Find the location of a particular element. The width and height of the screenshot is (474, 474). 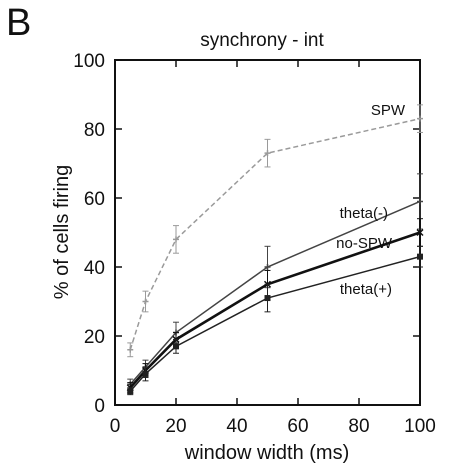

y-tick-label: 0 is located at coordinates (99, 406).